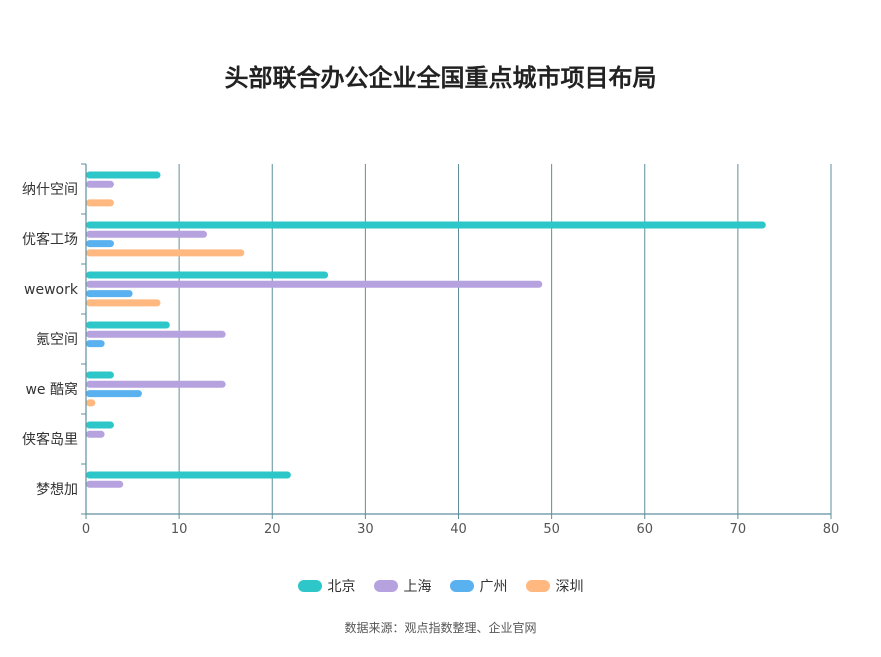 This screenshot has height=657, width=881. What do you see at coordinates (341, 587) in the screenshot?
I see `legend-label: 北京` at bounding box center [341, 587].